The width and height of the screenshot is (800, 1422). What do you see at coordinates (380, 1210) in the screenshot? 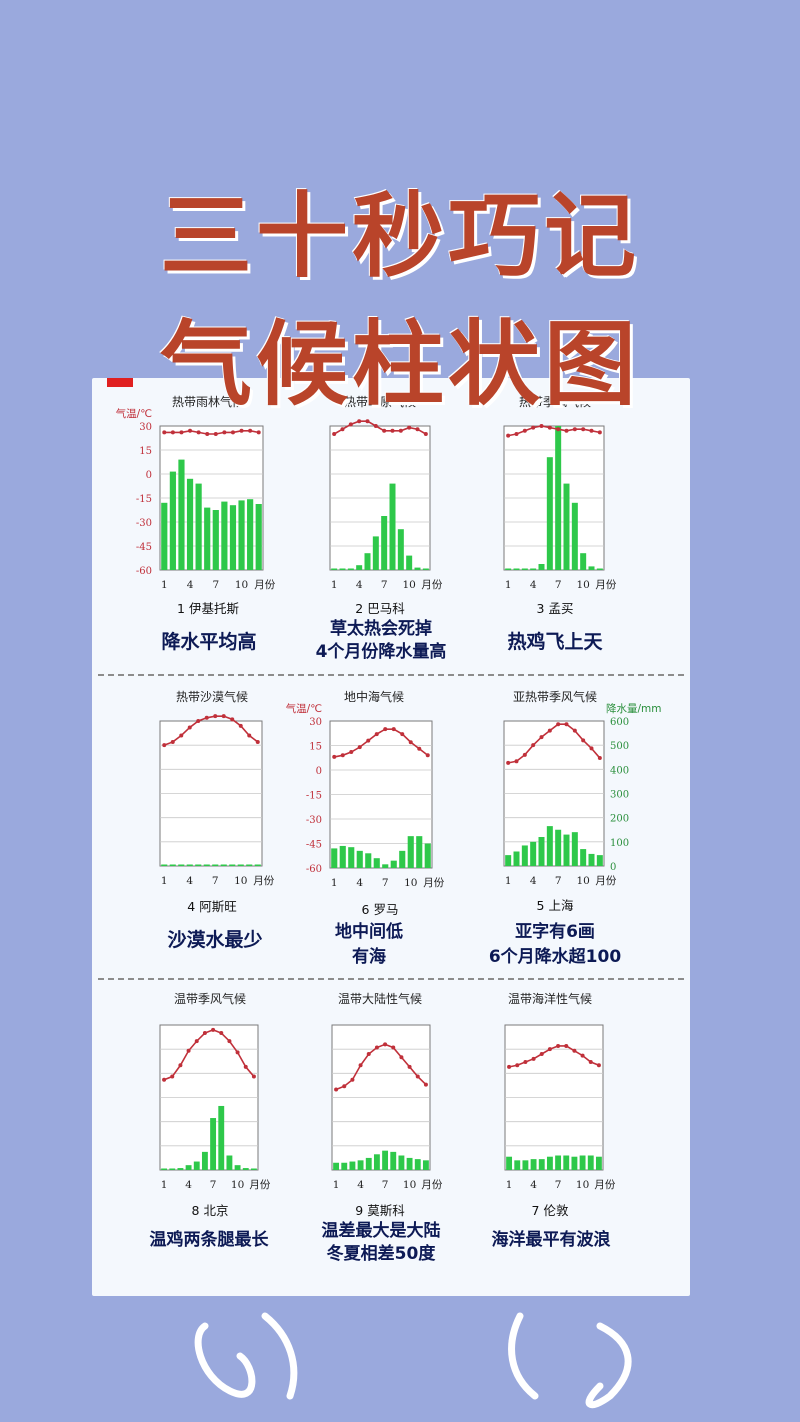
I see `chart-caption: 9 莫斯科` at bounding box center [380, 1210].